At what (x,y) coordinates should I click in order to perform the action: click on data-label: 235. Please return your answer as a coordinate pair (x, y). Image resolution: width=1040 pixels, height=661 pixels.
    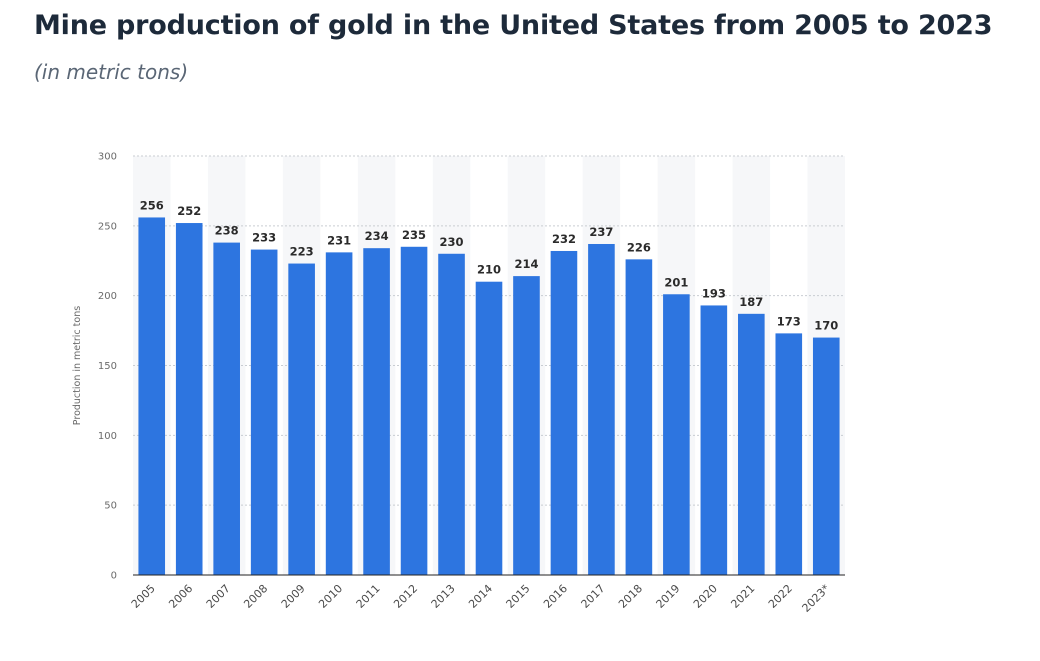
    Looking at the image, I should click on (414, 235).